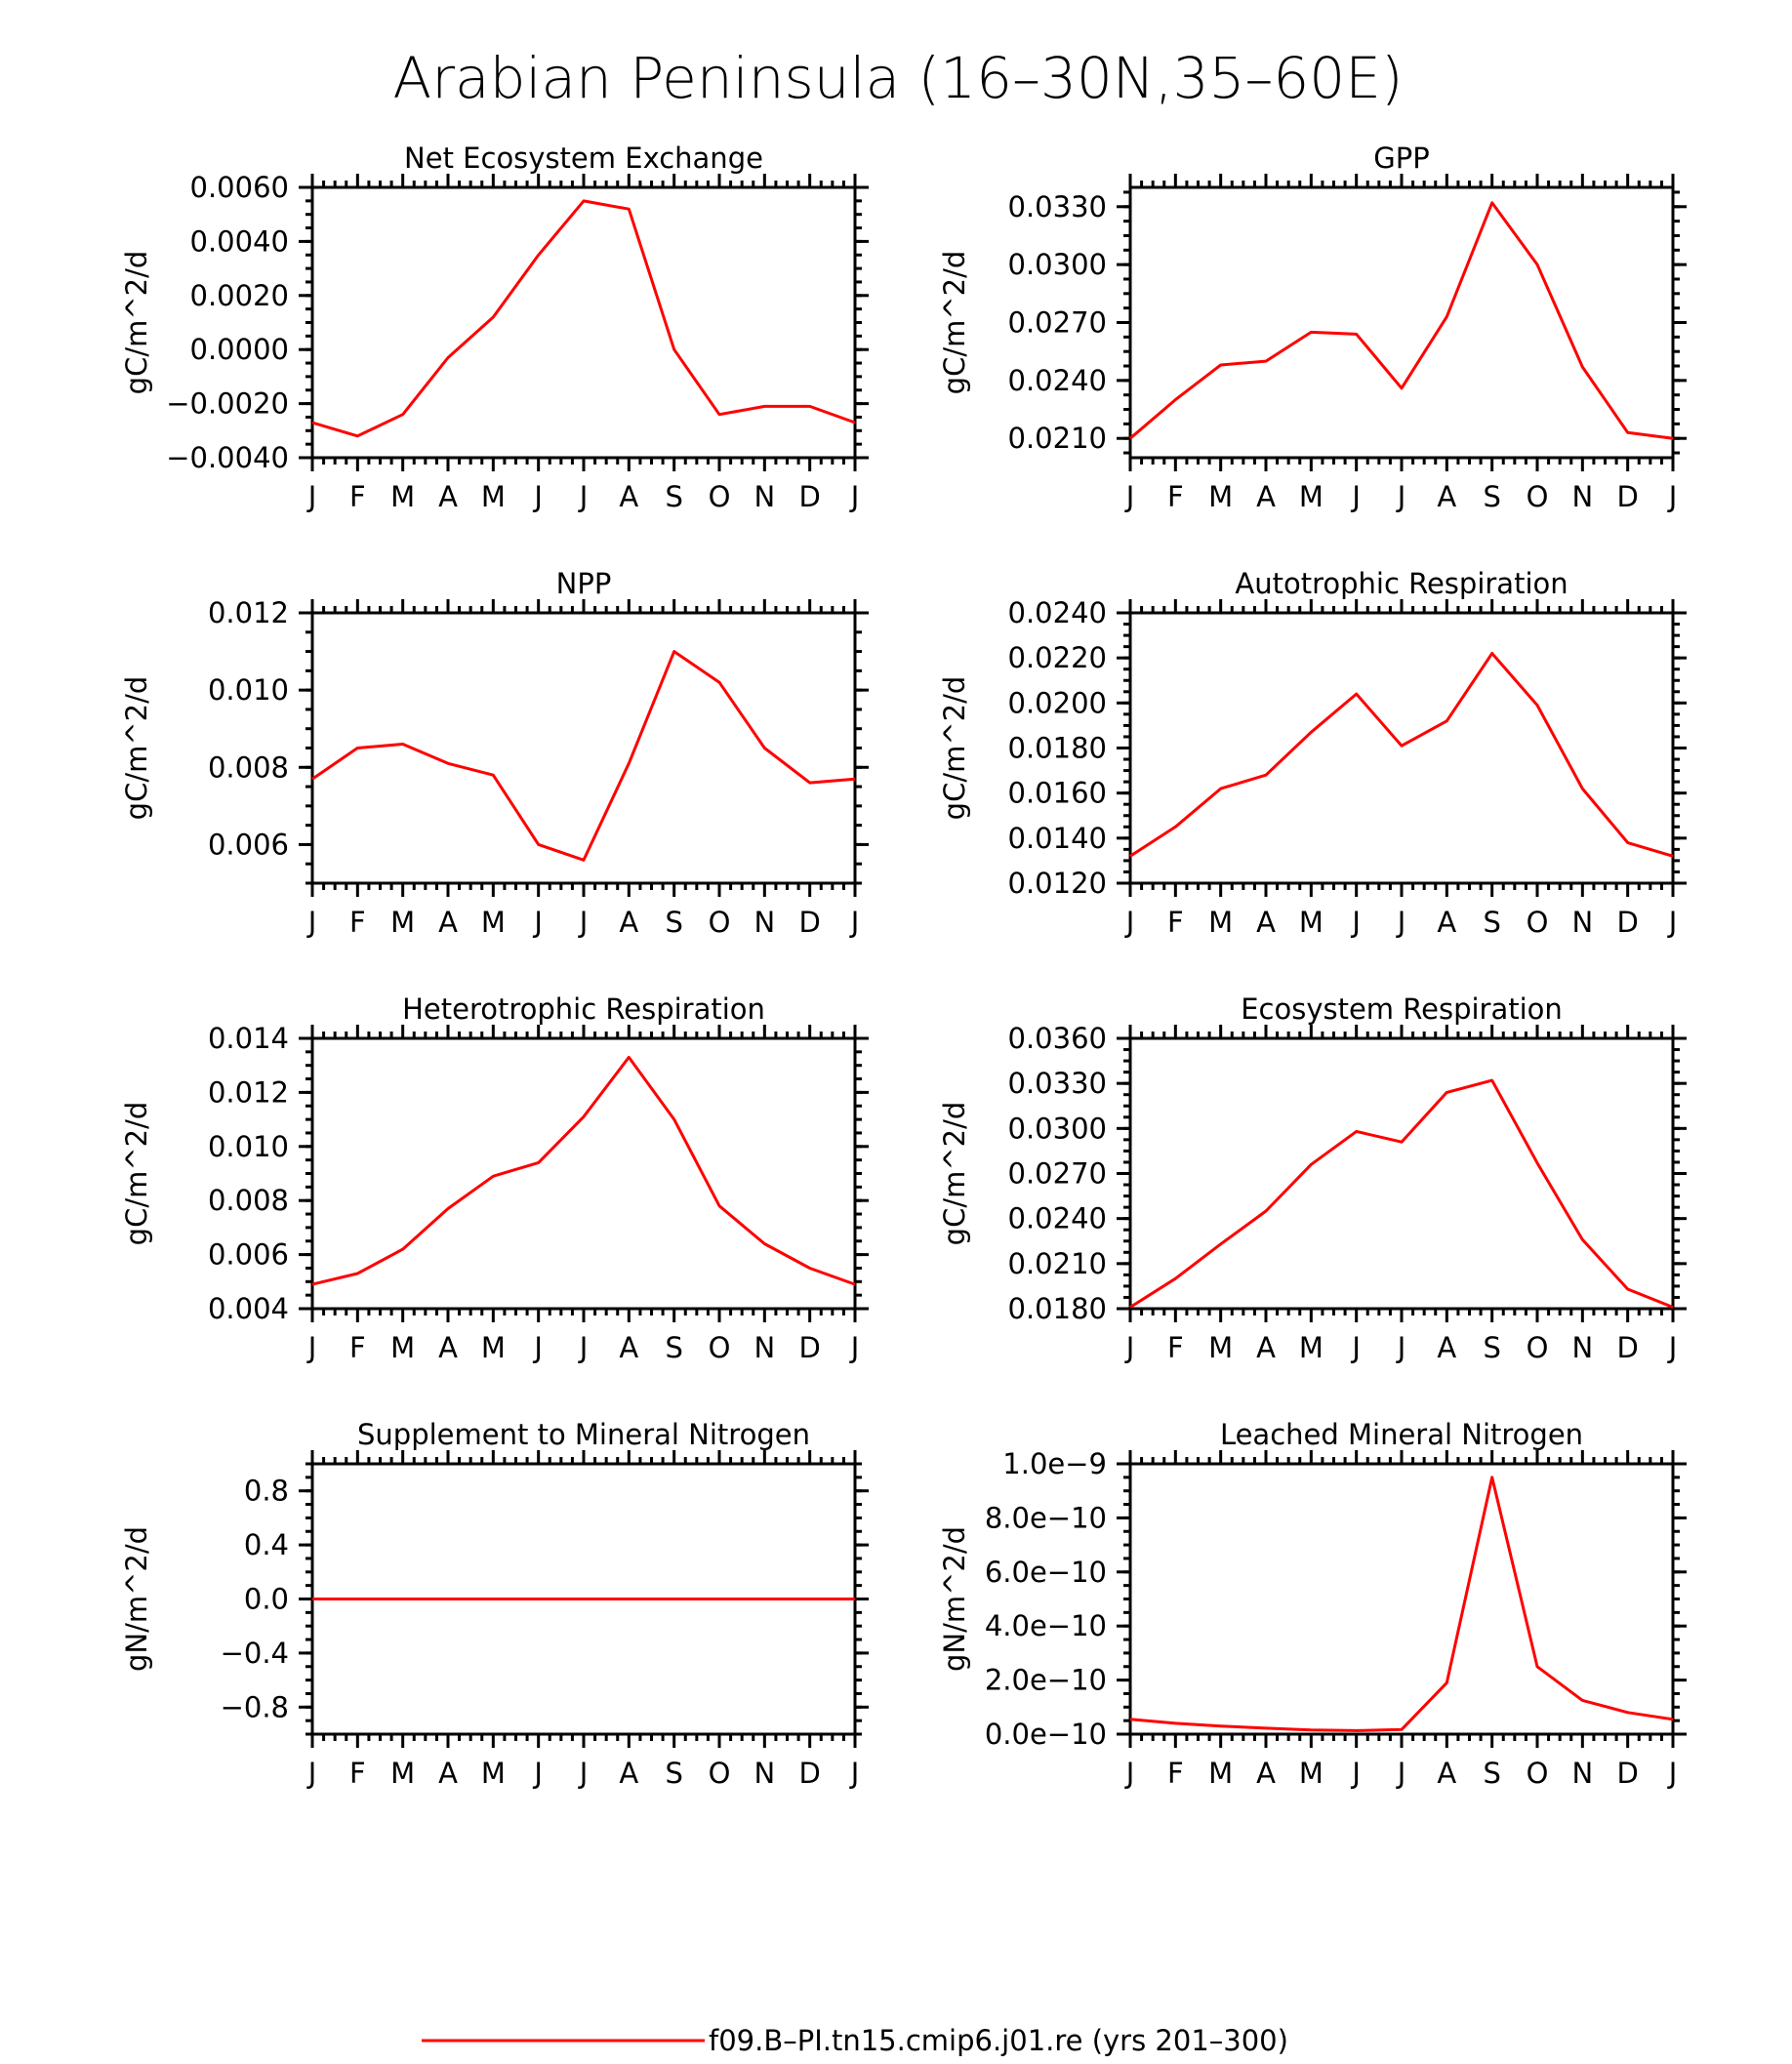 This screenshot has height=2064, width=1792. I want to click on y-tick-label: 0.0040, so click(239, 241).